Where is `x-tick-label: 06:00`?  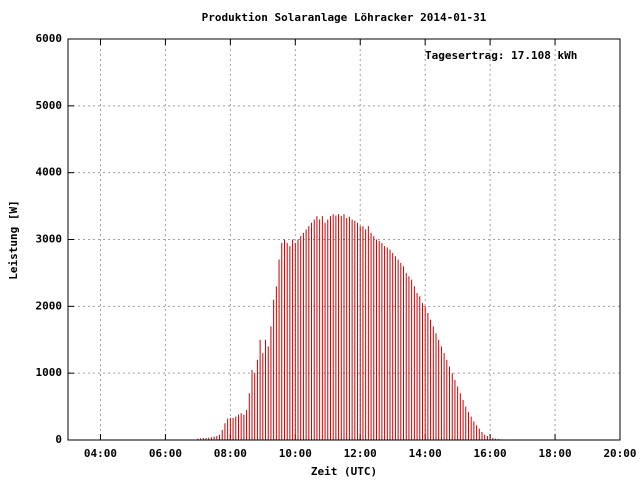 x-tick-label: 06:00 is located at coordinates (165, 453).